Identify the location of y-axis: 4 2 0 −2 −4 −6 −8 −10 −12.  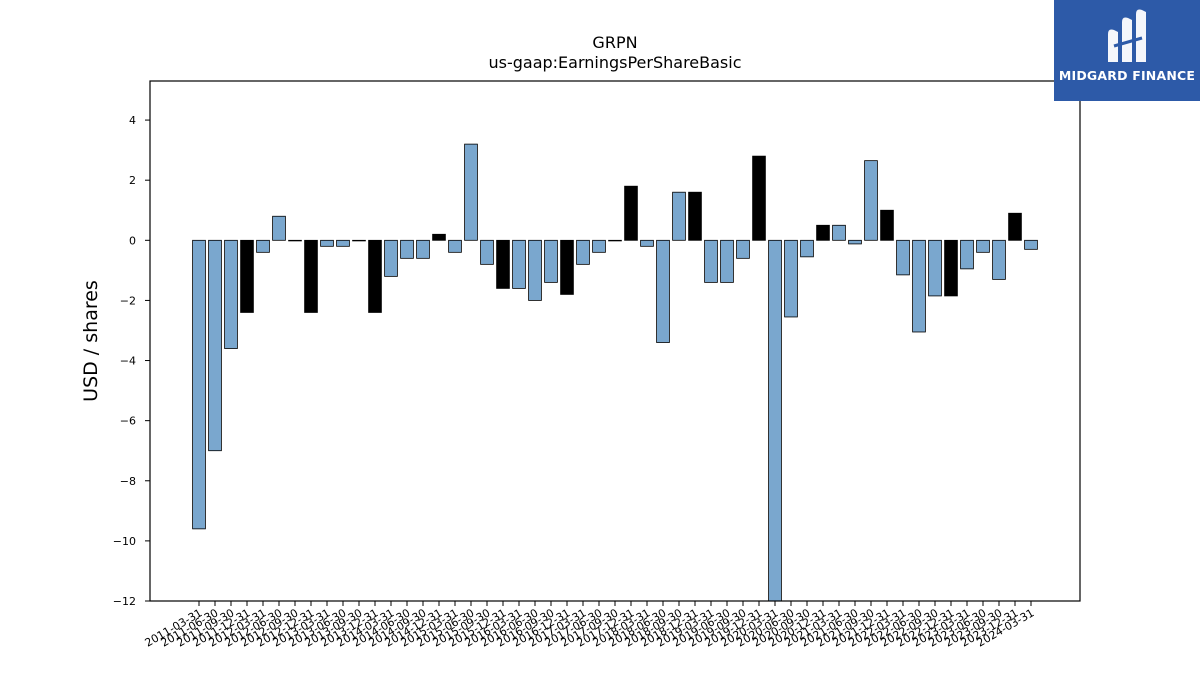
(131, 361).